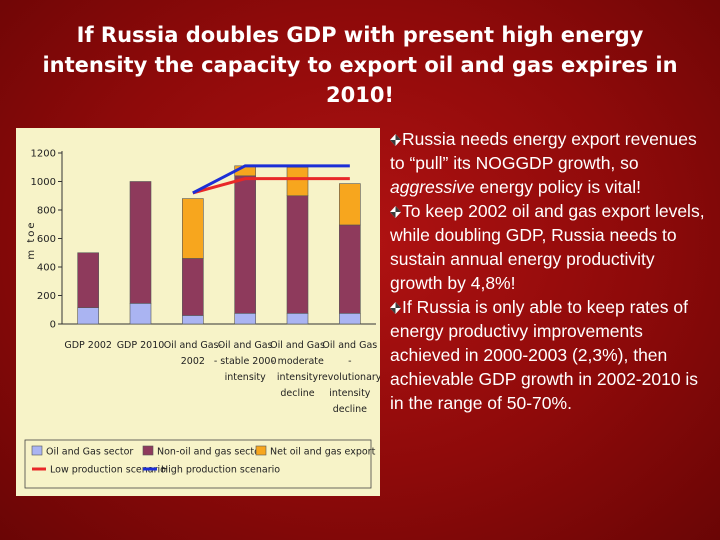 This screenshot has width=720, height=540. I want to click on y-tick-label: 0, so click(53, 325).